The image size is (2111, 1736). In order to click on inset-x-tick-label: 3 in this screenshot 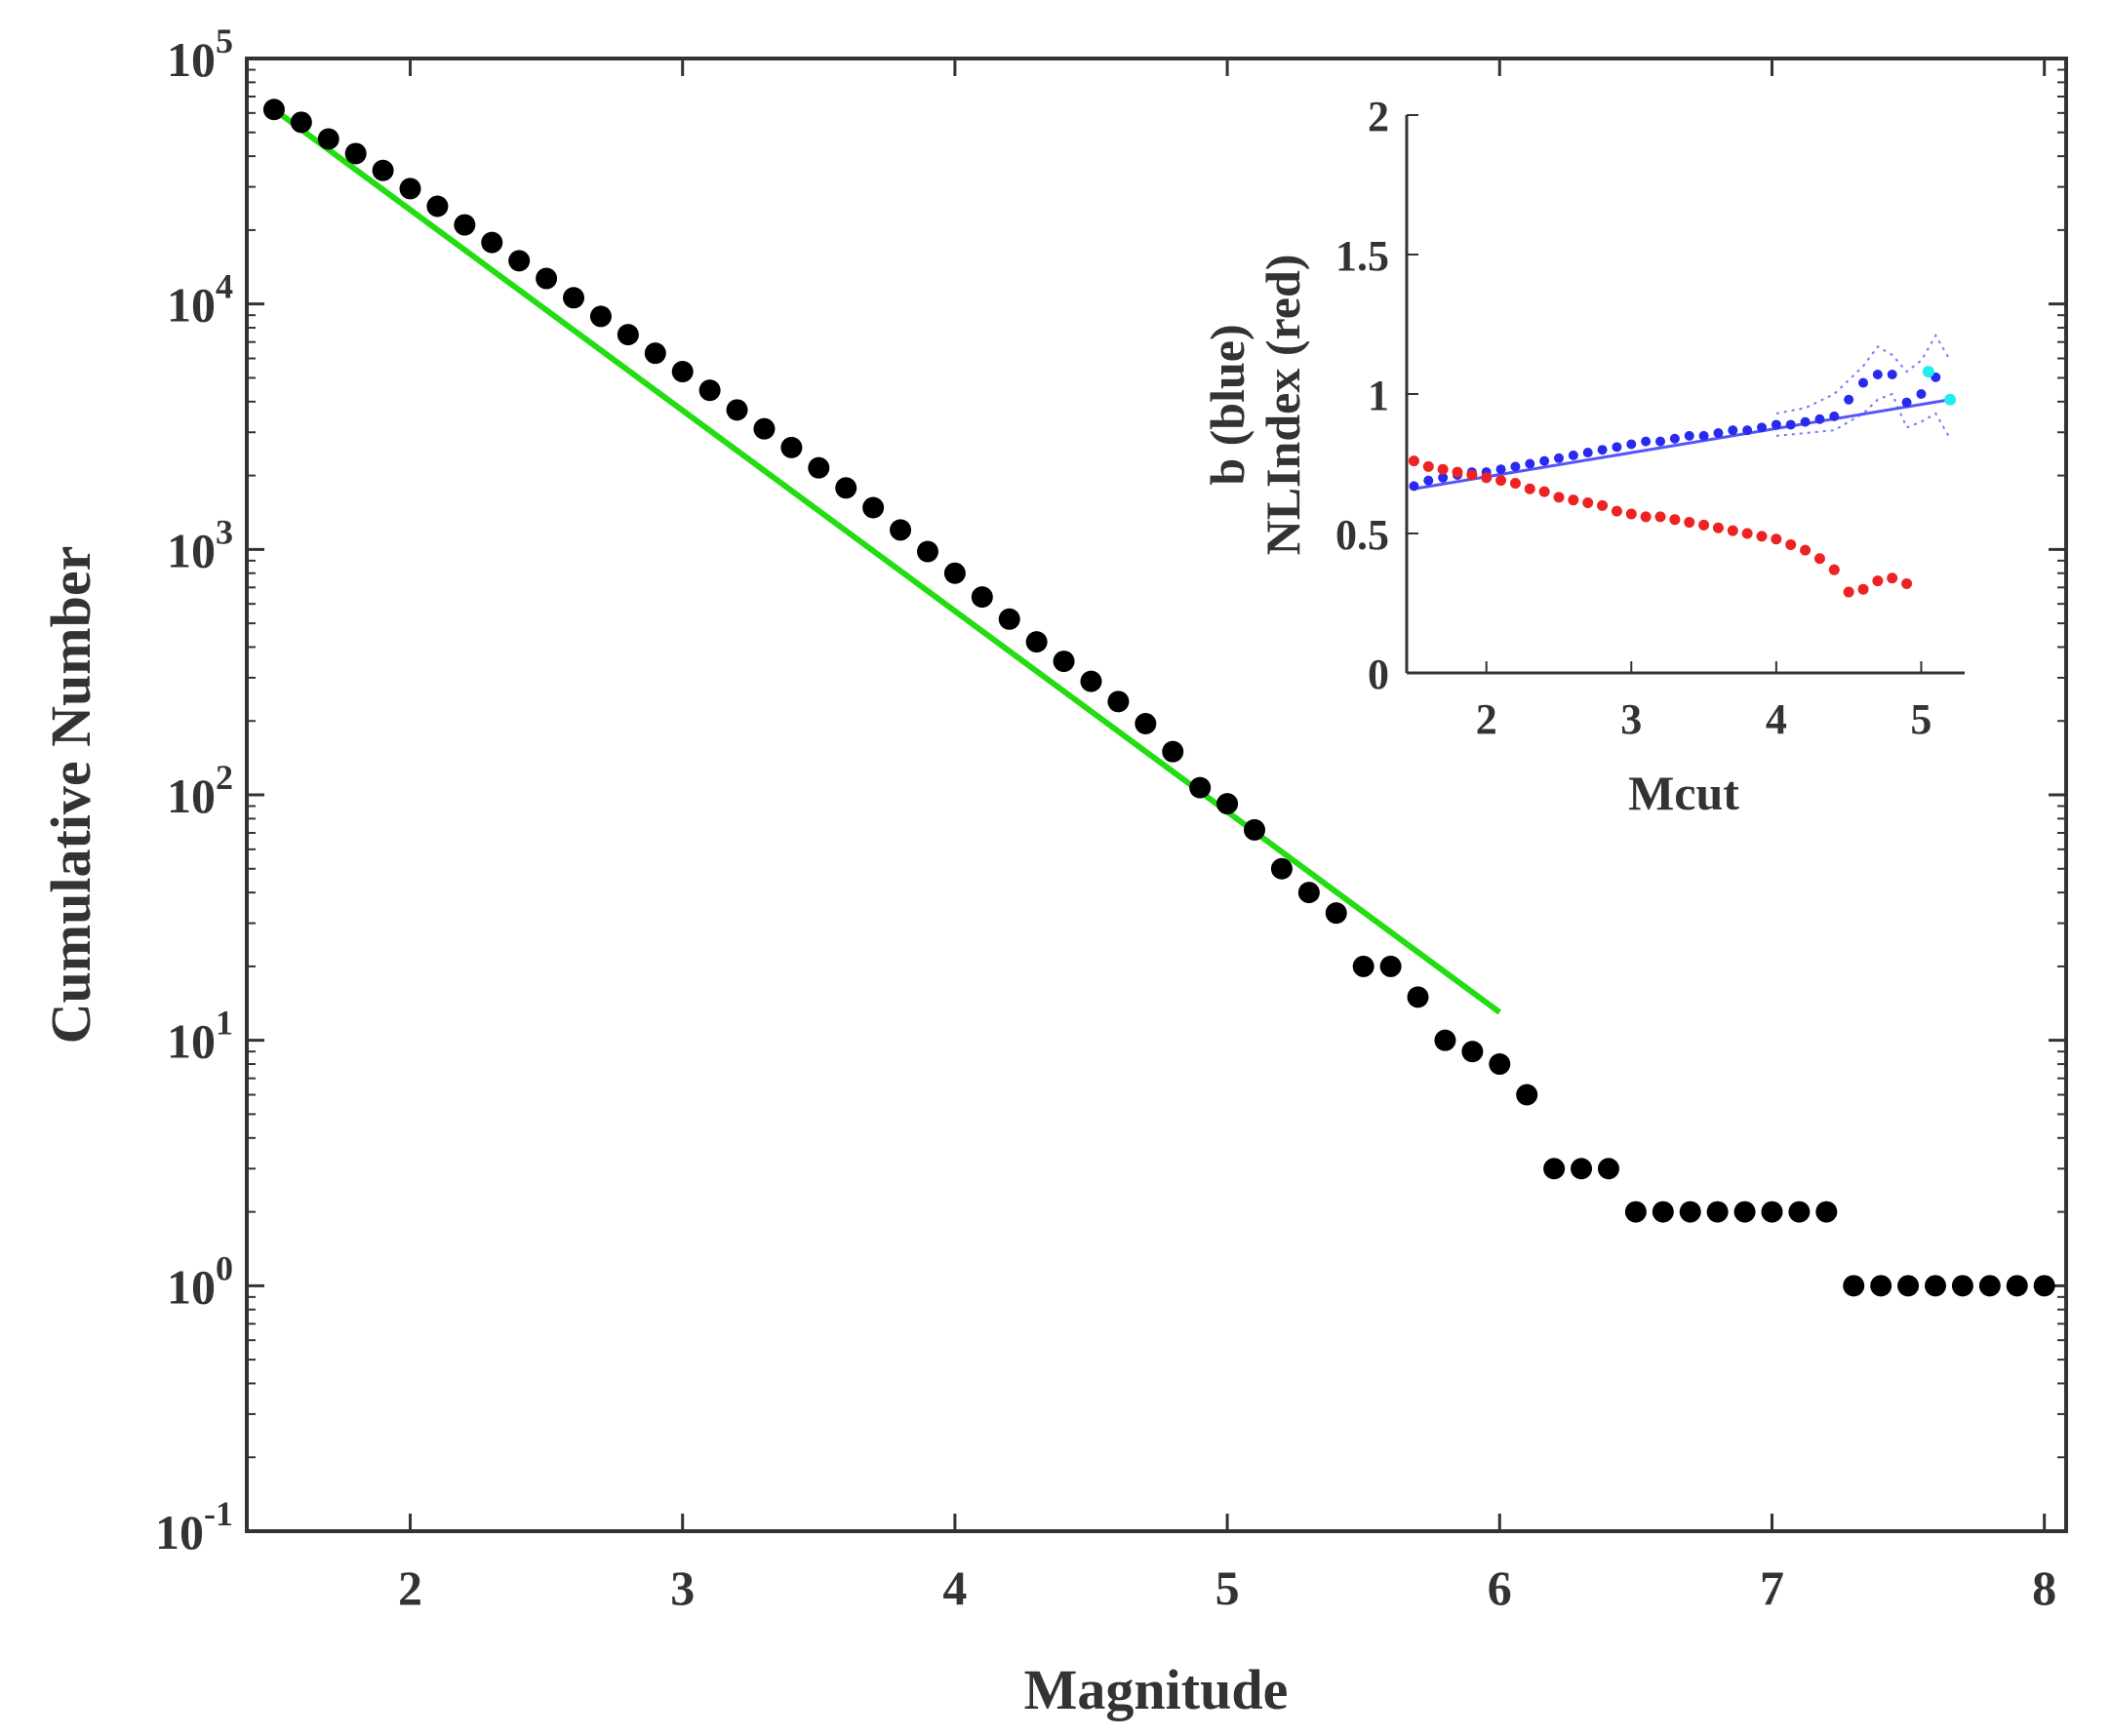, I will do `click(1631, 719)`.